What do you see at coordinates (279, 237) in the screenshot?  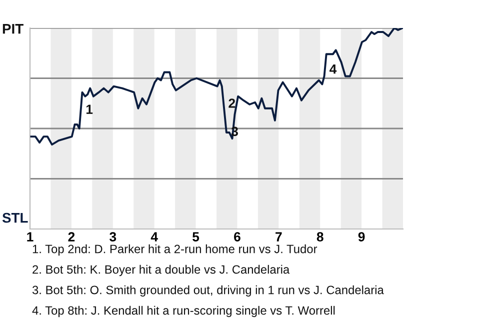 I see `x-tick-label: 7` at bounding box center [279, 237].